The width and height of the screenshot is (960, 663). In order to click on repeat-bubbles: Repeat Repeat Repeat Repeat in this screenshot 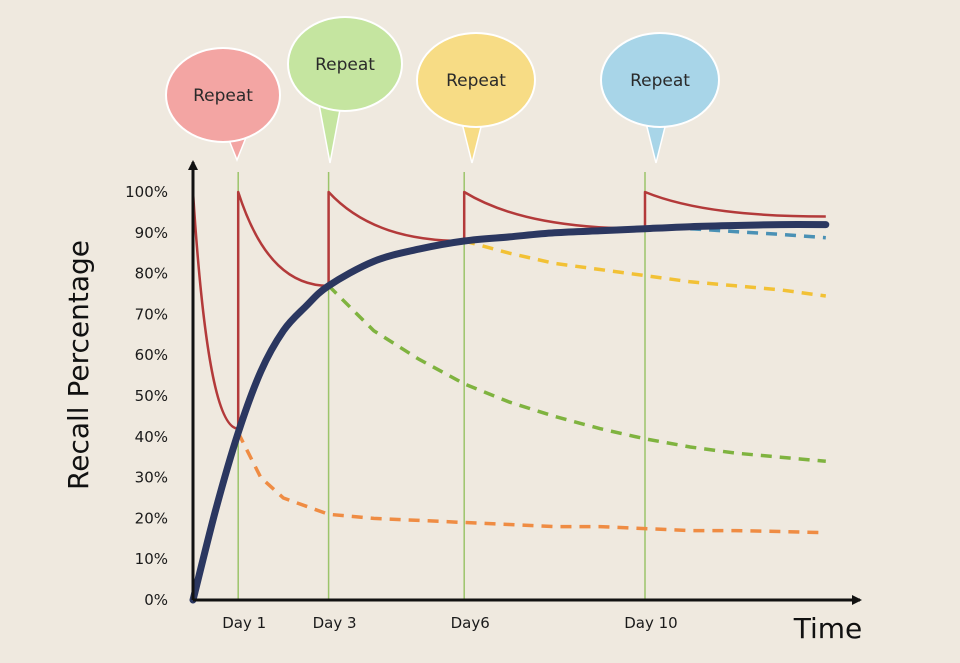, I will do `click(442, 90)`.